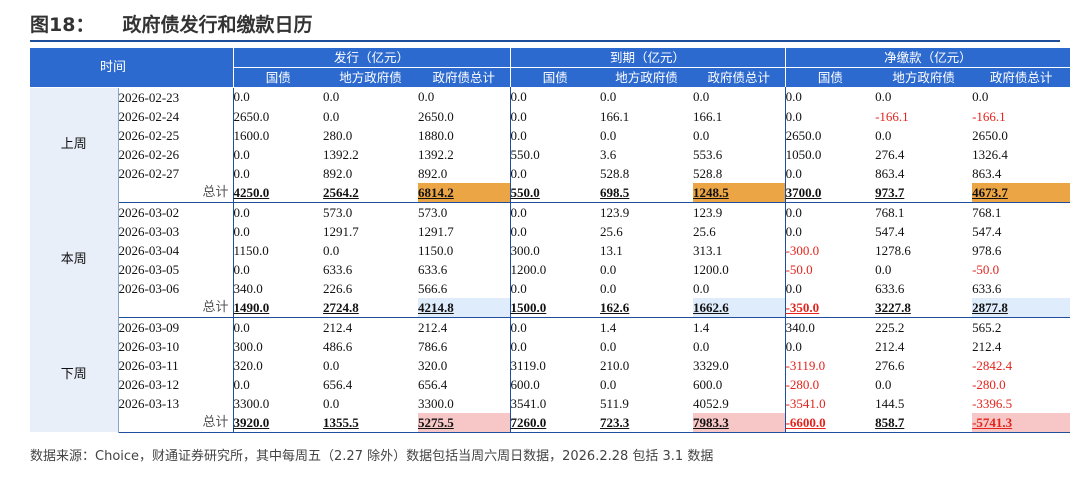 The height and width of the screenshot is (479, 1080). What do you see at coordinates (371, 58) in the screenshot?
I see `header-issue: 发行（亿元）` at bounding box center [371, 58].